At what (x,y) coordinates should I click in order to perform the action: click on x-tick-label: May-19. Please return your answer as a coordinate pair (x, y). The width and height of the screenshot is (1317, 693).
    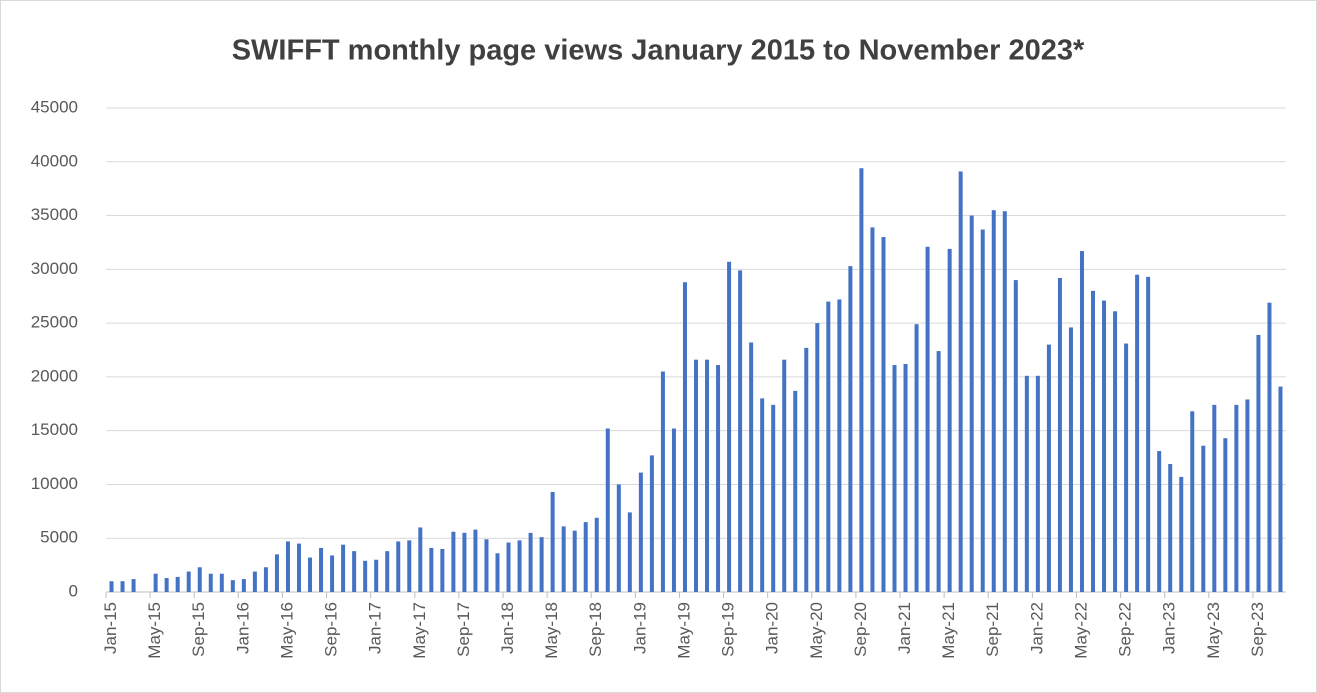
    Looking at the image, I should click on (683, 630).